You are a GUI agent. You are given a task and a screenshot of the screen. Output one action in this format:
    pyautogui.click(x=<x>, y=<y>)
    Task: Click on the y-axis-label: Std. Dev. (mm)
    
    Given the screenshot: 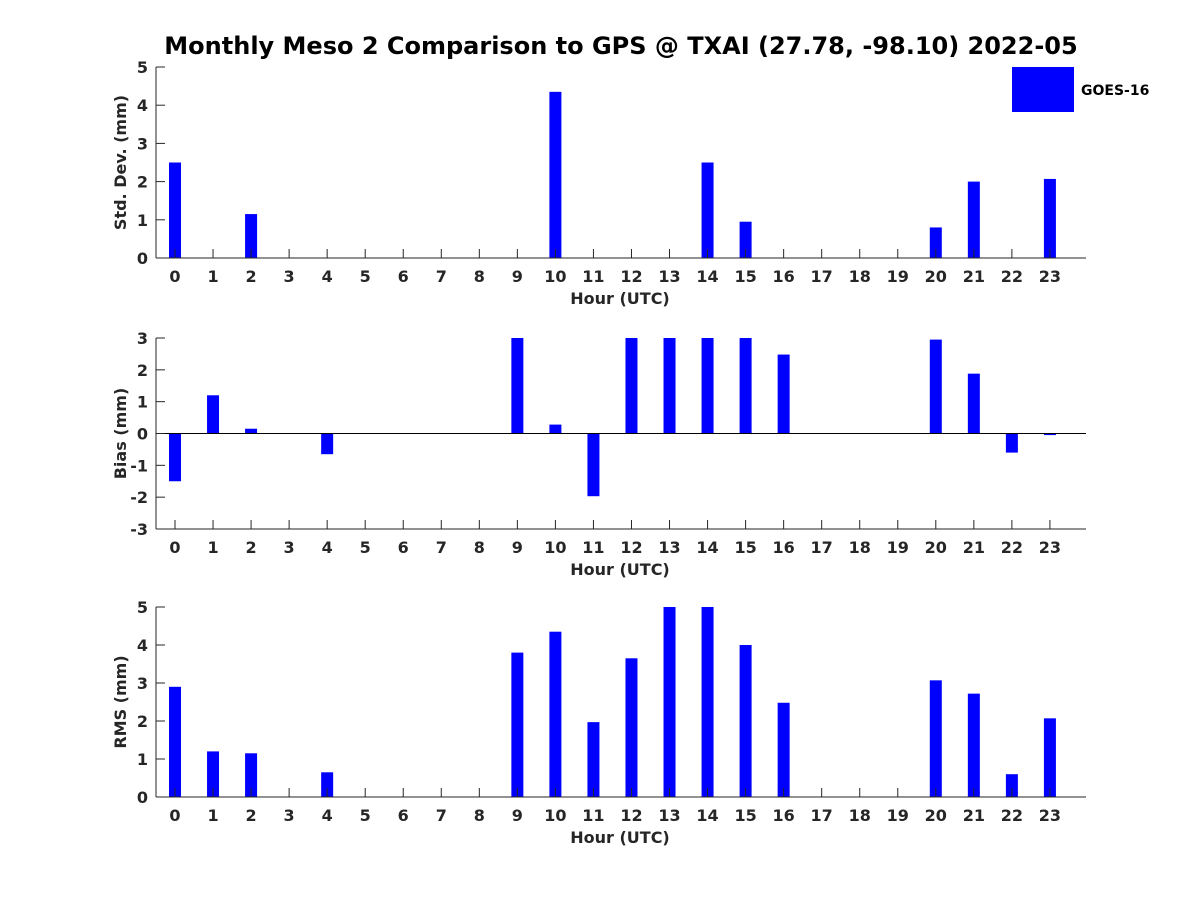 What is the action you would take?
    pyautogui.click(x=120, y=162)
    